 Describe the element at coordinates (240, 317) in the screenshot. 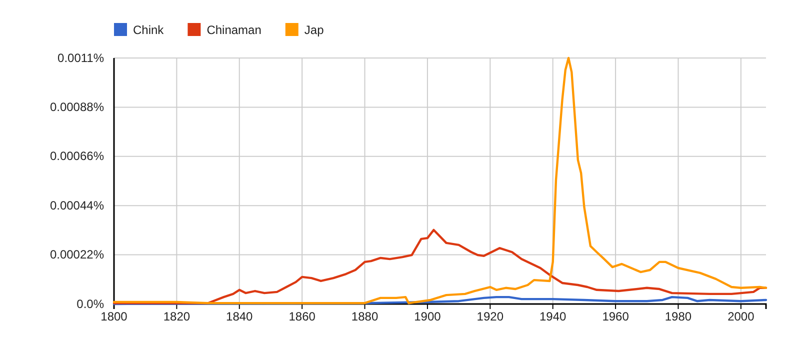

I see `x-tick-label: 1840` at that location.